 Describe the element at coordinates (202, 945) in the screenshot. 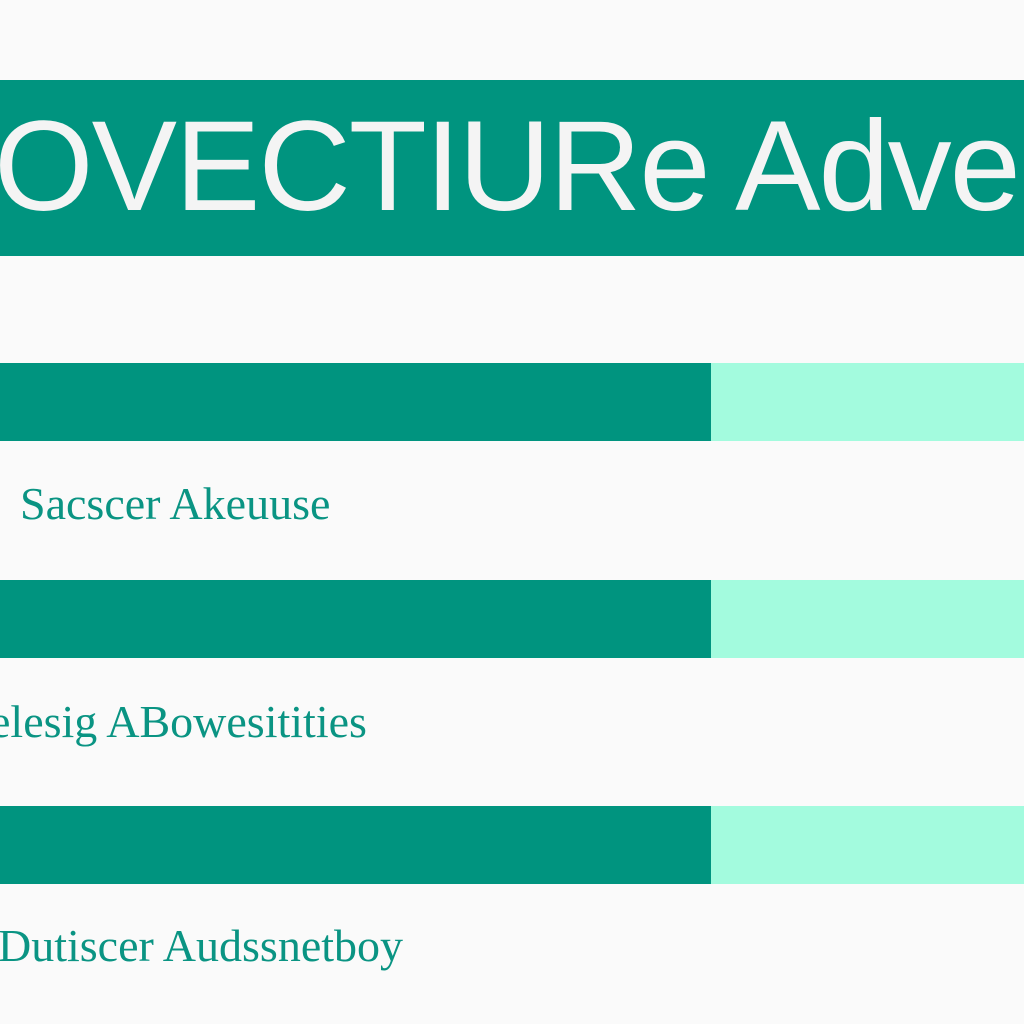

I see `item-label-3: Dutiscer Audssnetboy` at that location.